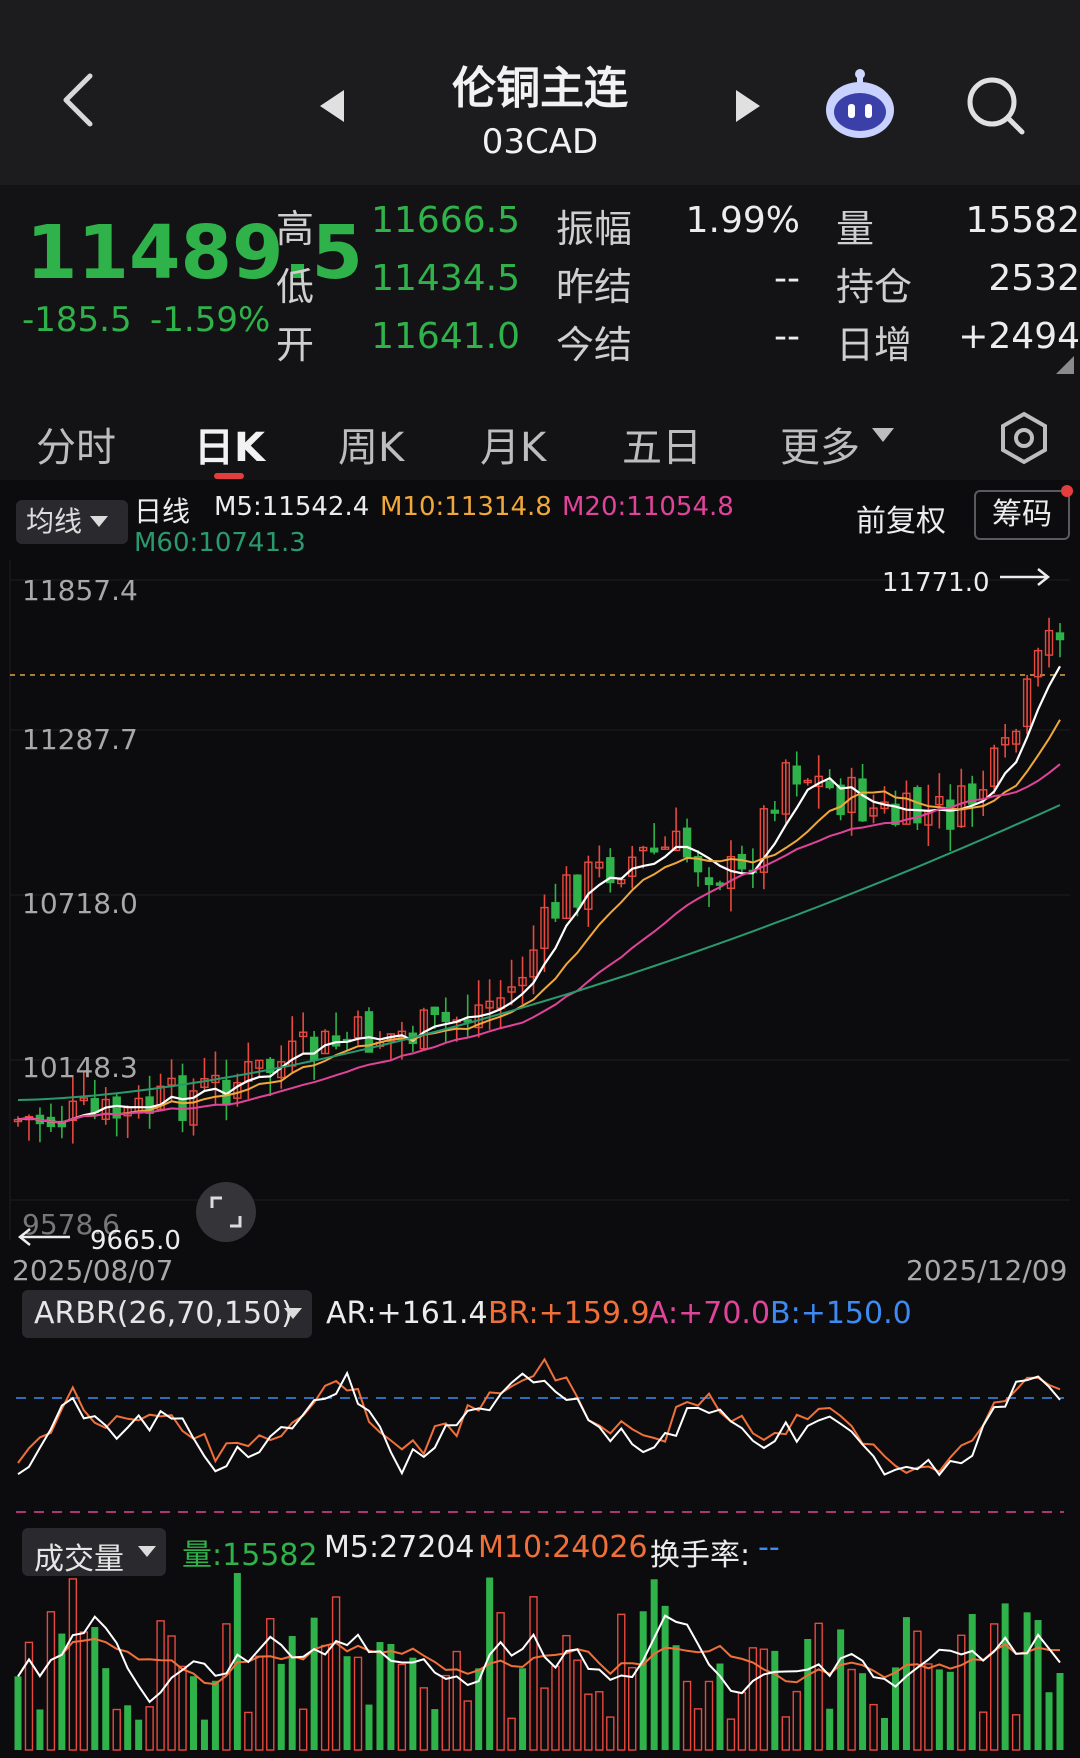  I want to click on tab-more: 更多, so click(820, 448).